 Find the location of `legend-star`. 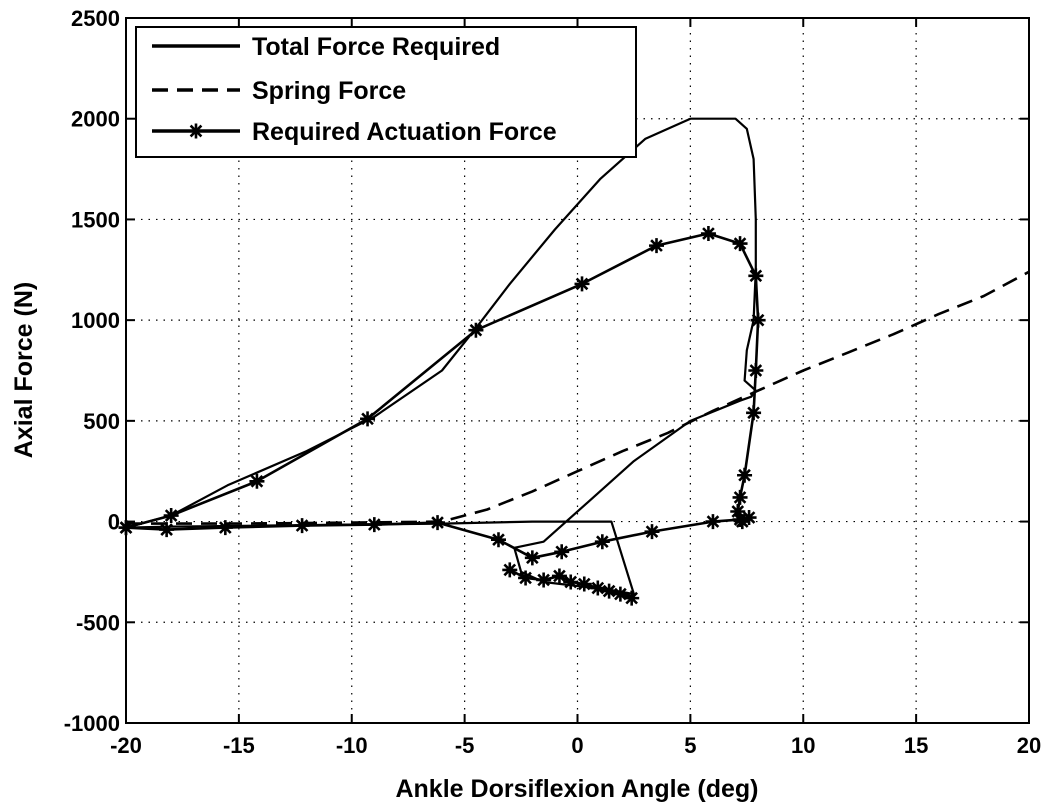

legend-star is located at coordinates (196, 131).